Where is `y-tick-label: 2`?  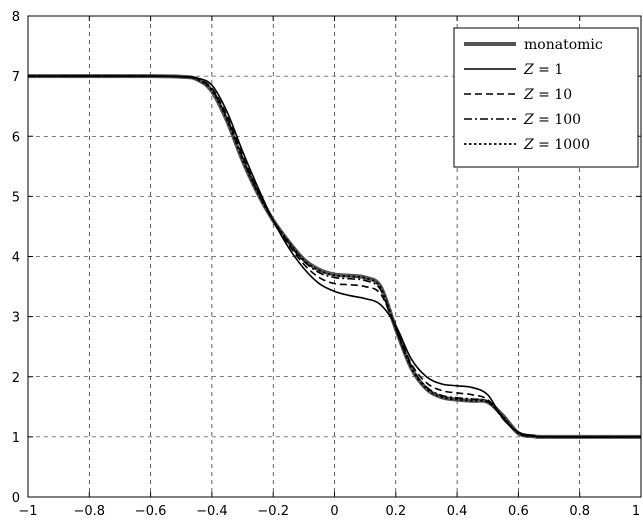 y-tick-label: 2 is located at coordinates (16, 378).